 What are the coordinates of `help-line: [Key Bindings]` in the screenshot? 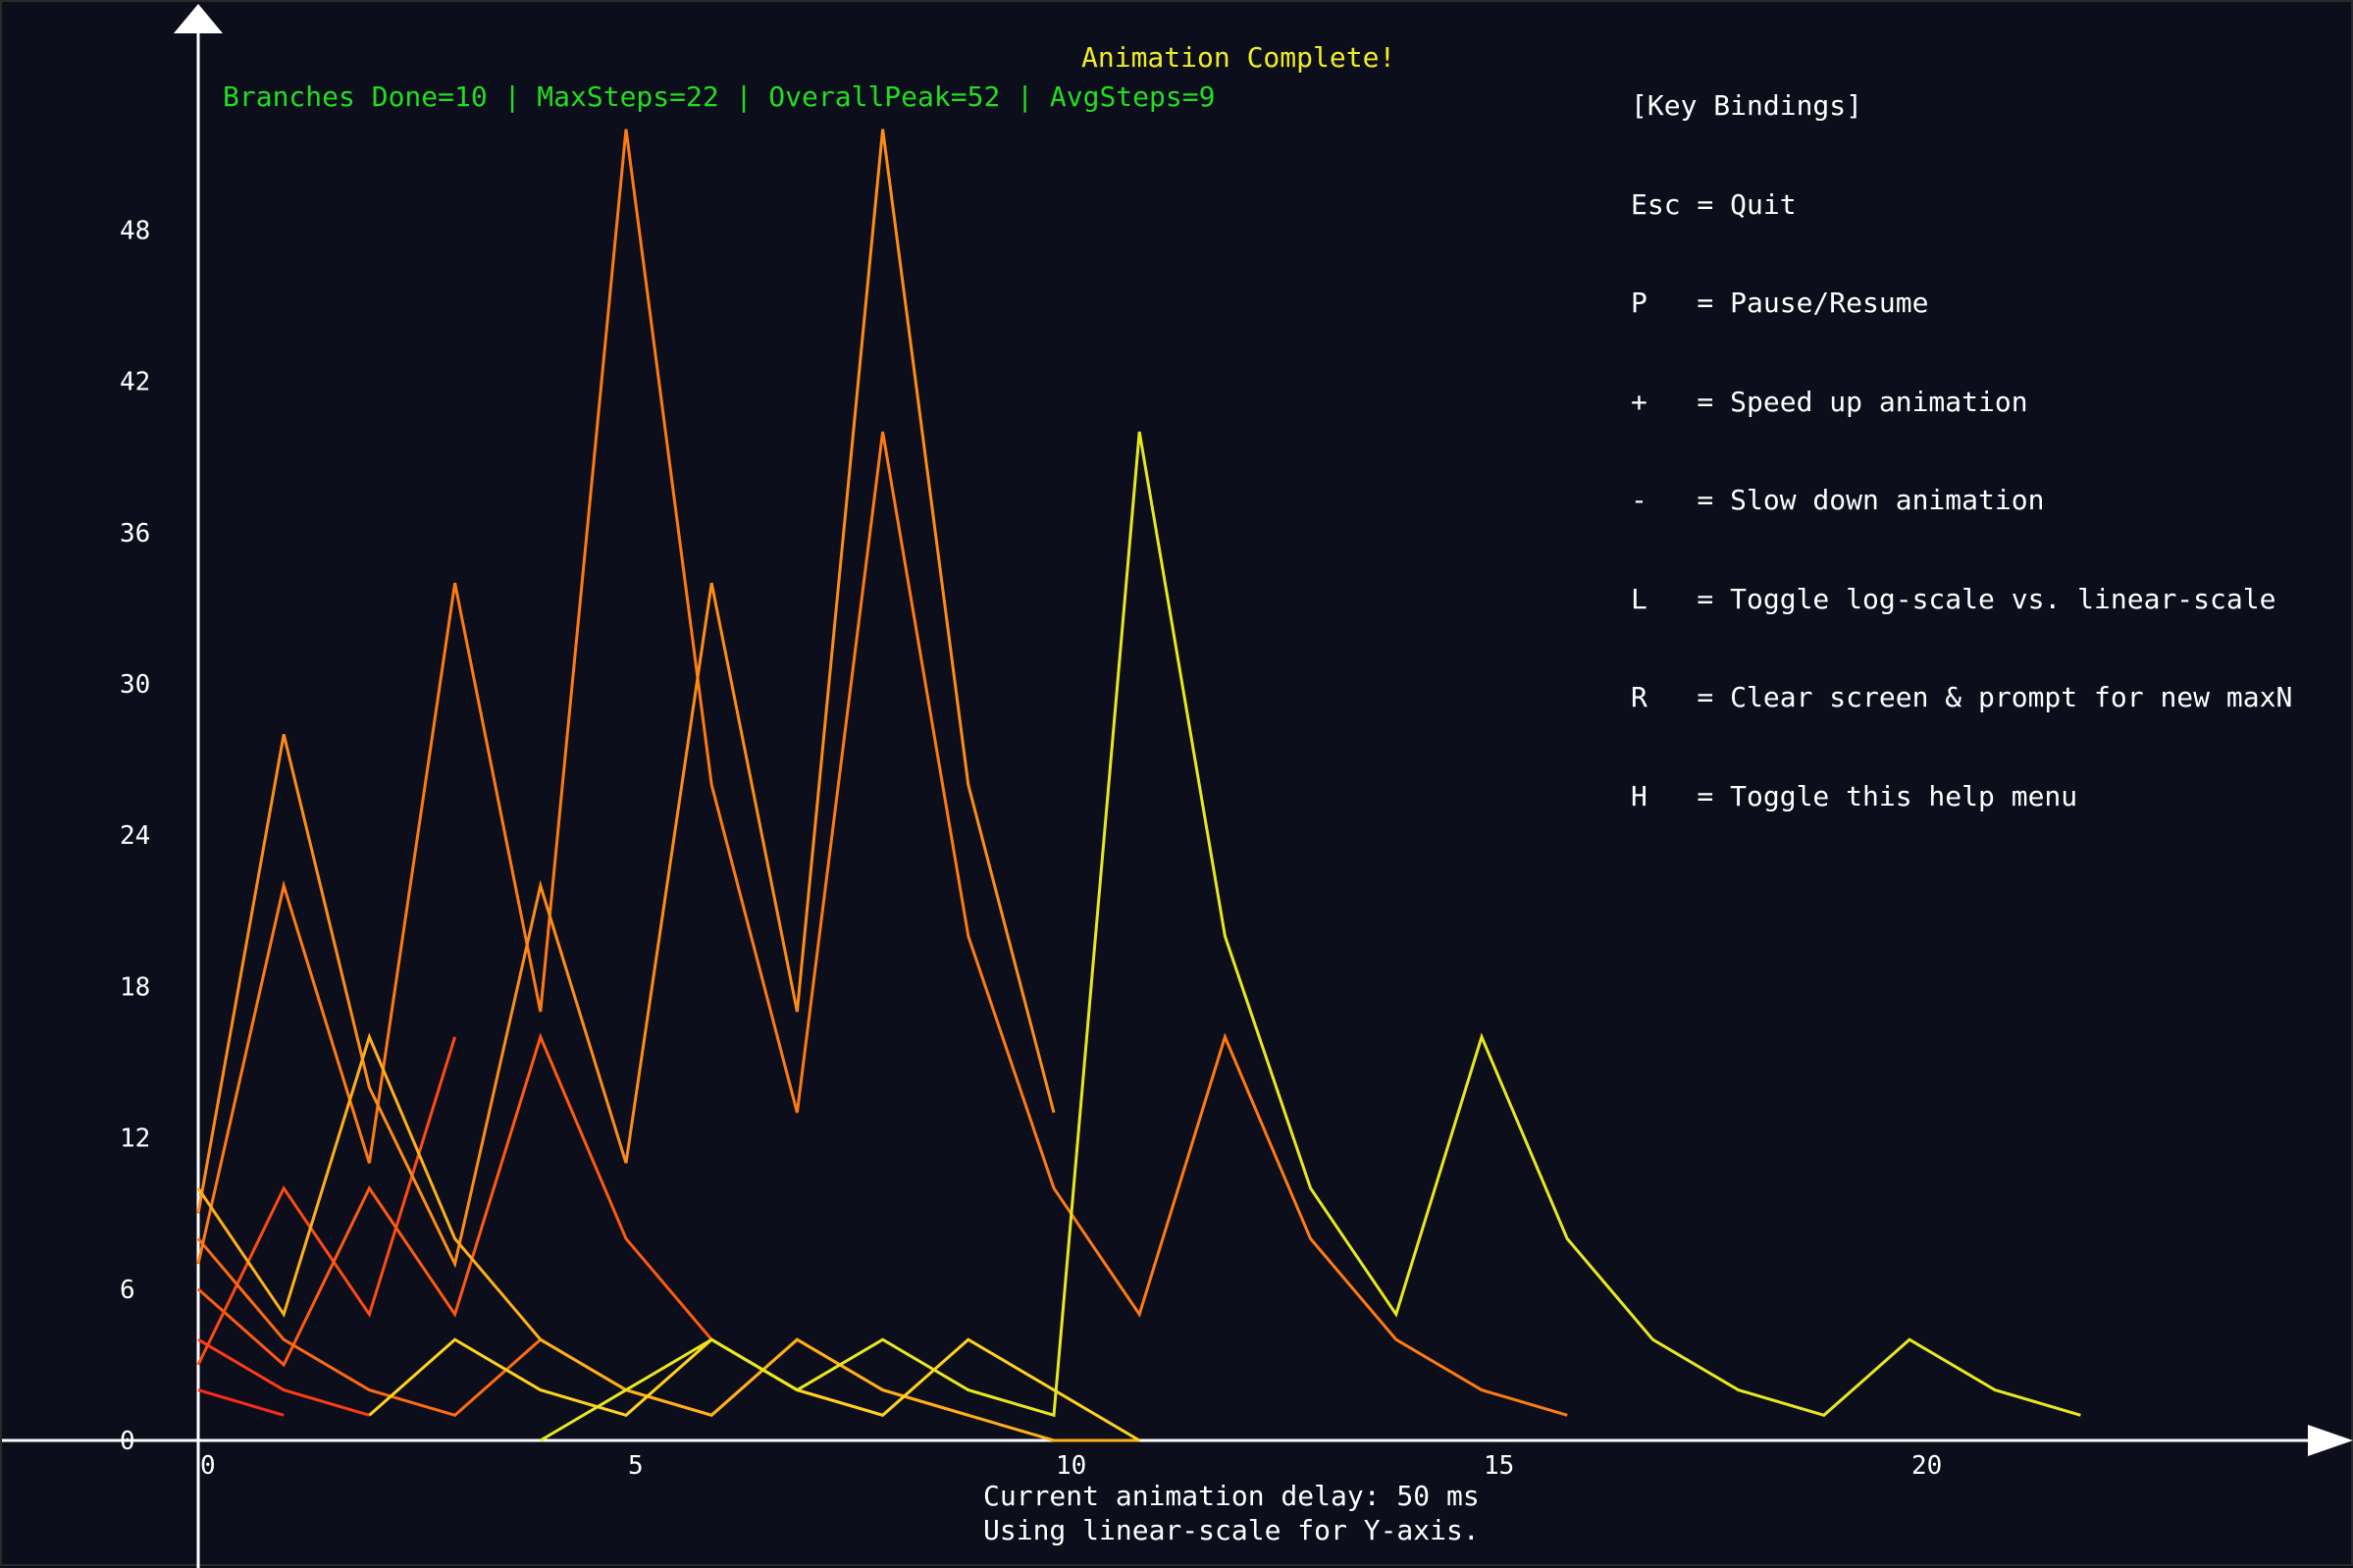 It's located at (1747, 105).